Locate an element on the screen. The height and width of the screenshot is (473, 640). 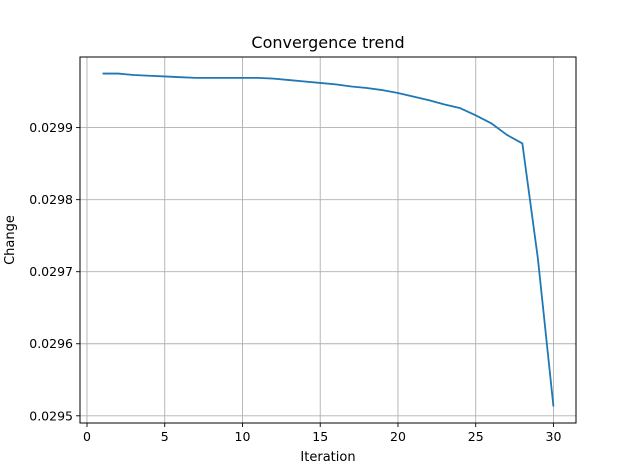
x-tick-label: 0 is located at coordinates (87, 436).